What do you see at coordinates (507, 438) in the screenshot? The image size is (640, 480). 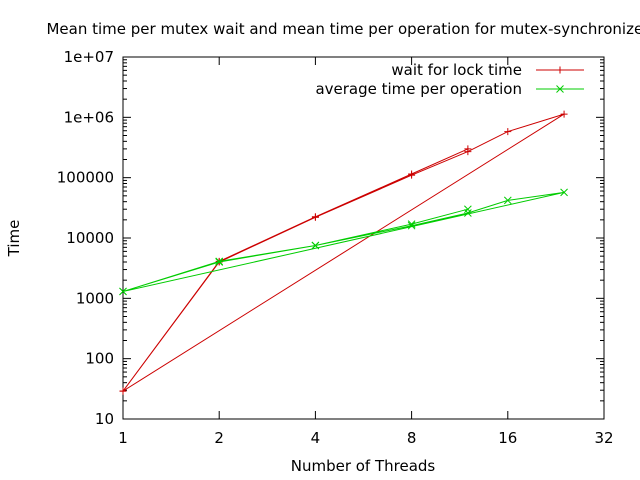 I see `x-tick-label: 16` at bounding box center [507, 438].